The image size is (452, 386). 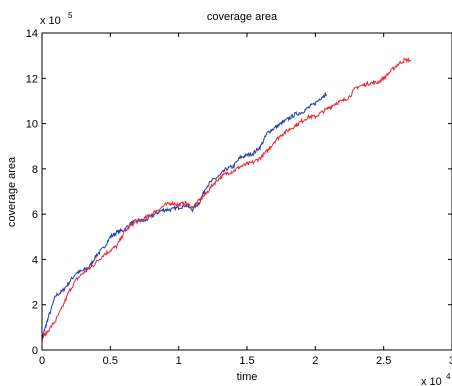 What do you see at coordinates (70, 15) in the screenshot?
I see `y-multiplier-exponent: 5` at bounding box center [70, 15].